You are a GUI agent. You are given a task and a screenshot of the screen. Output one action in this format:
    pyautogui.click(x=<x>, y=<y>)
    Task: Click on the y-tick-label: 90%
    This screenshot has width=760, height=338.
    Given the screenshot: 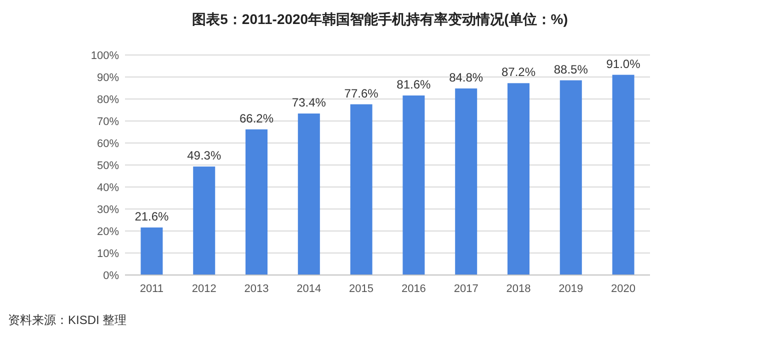 What is the action you would take?
    pyautogui.click(x=108, y=78)
    